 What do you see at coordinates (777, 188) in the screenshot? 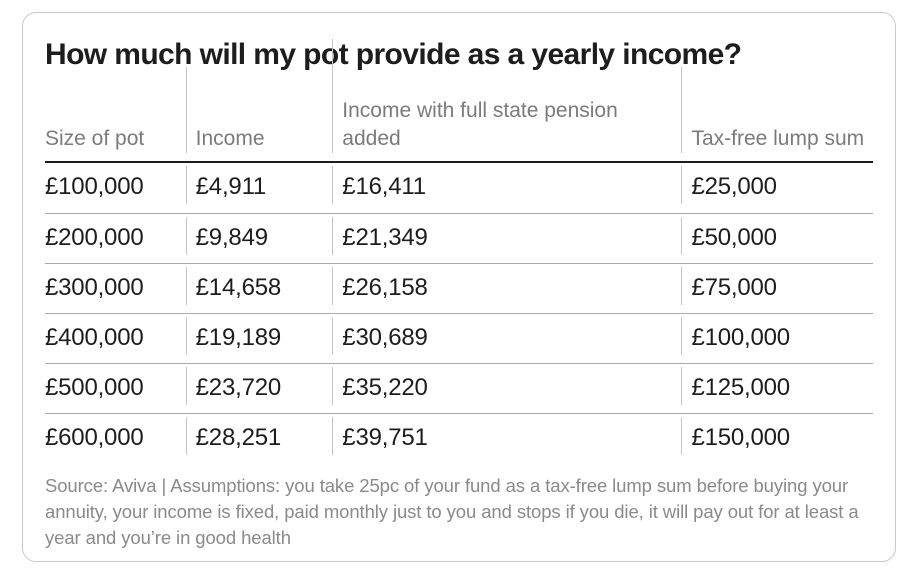
I see `cell-tax-free-lump-sum: £25,000` at bounding box center [777, 188].